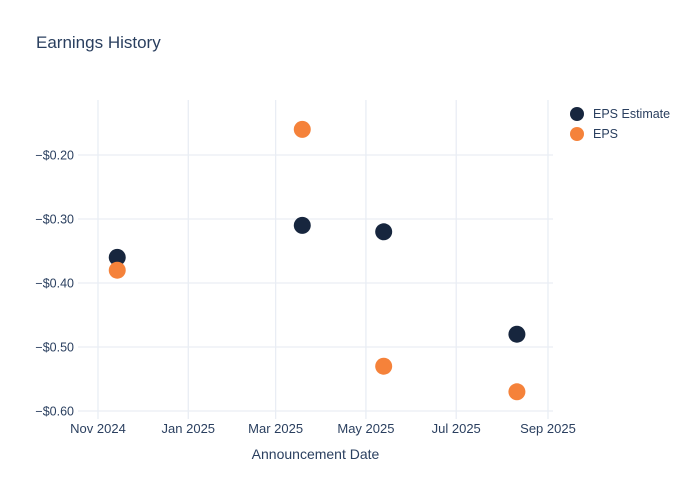 The width and height of the screenshot is (700, 500). Describe the element at coordinates (632, 114) in the screenshot. I see `legend-label: EPS Estimate` at that location.